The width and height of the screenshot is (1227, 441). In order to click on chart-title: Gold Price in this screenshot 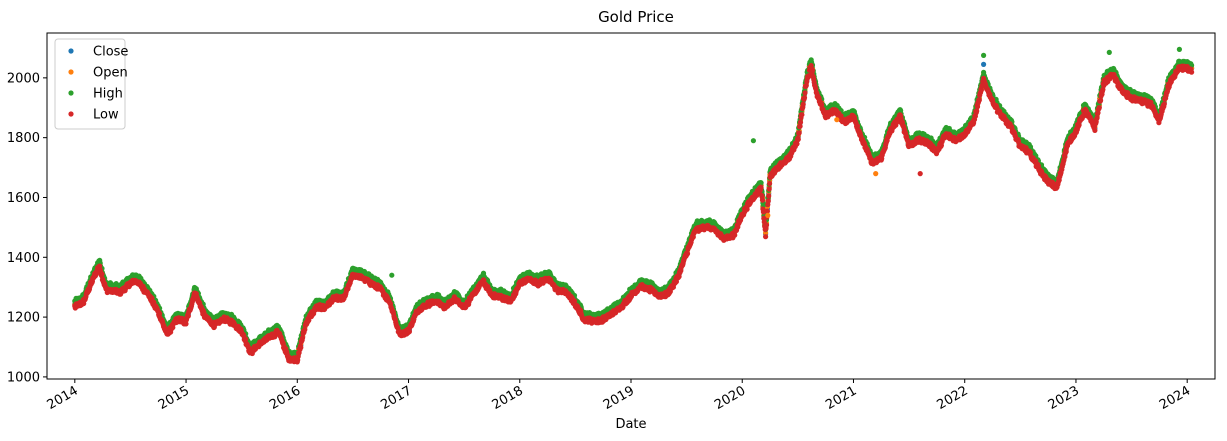, I will do `click(636, 17)`.